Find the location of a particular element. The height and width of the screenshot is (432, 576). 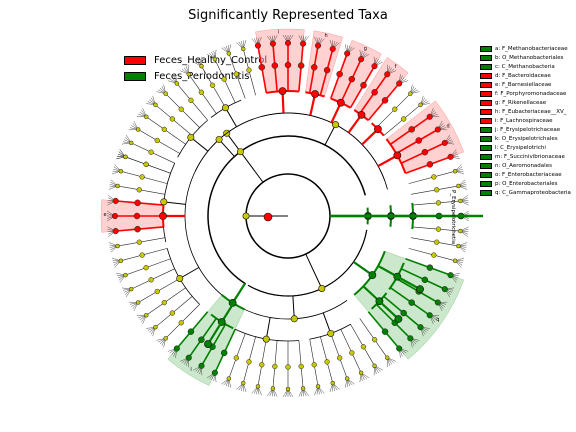

clade-legend-entry: j: F_Erysipelotrichaceae is located at coordinates (528, 129).